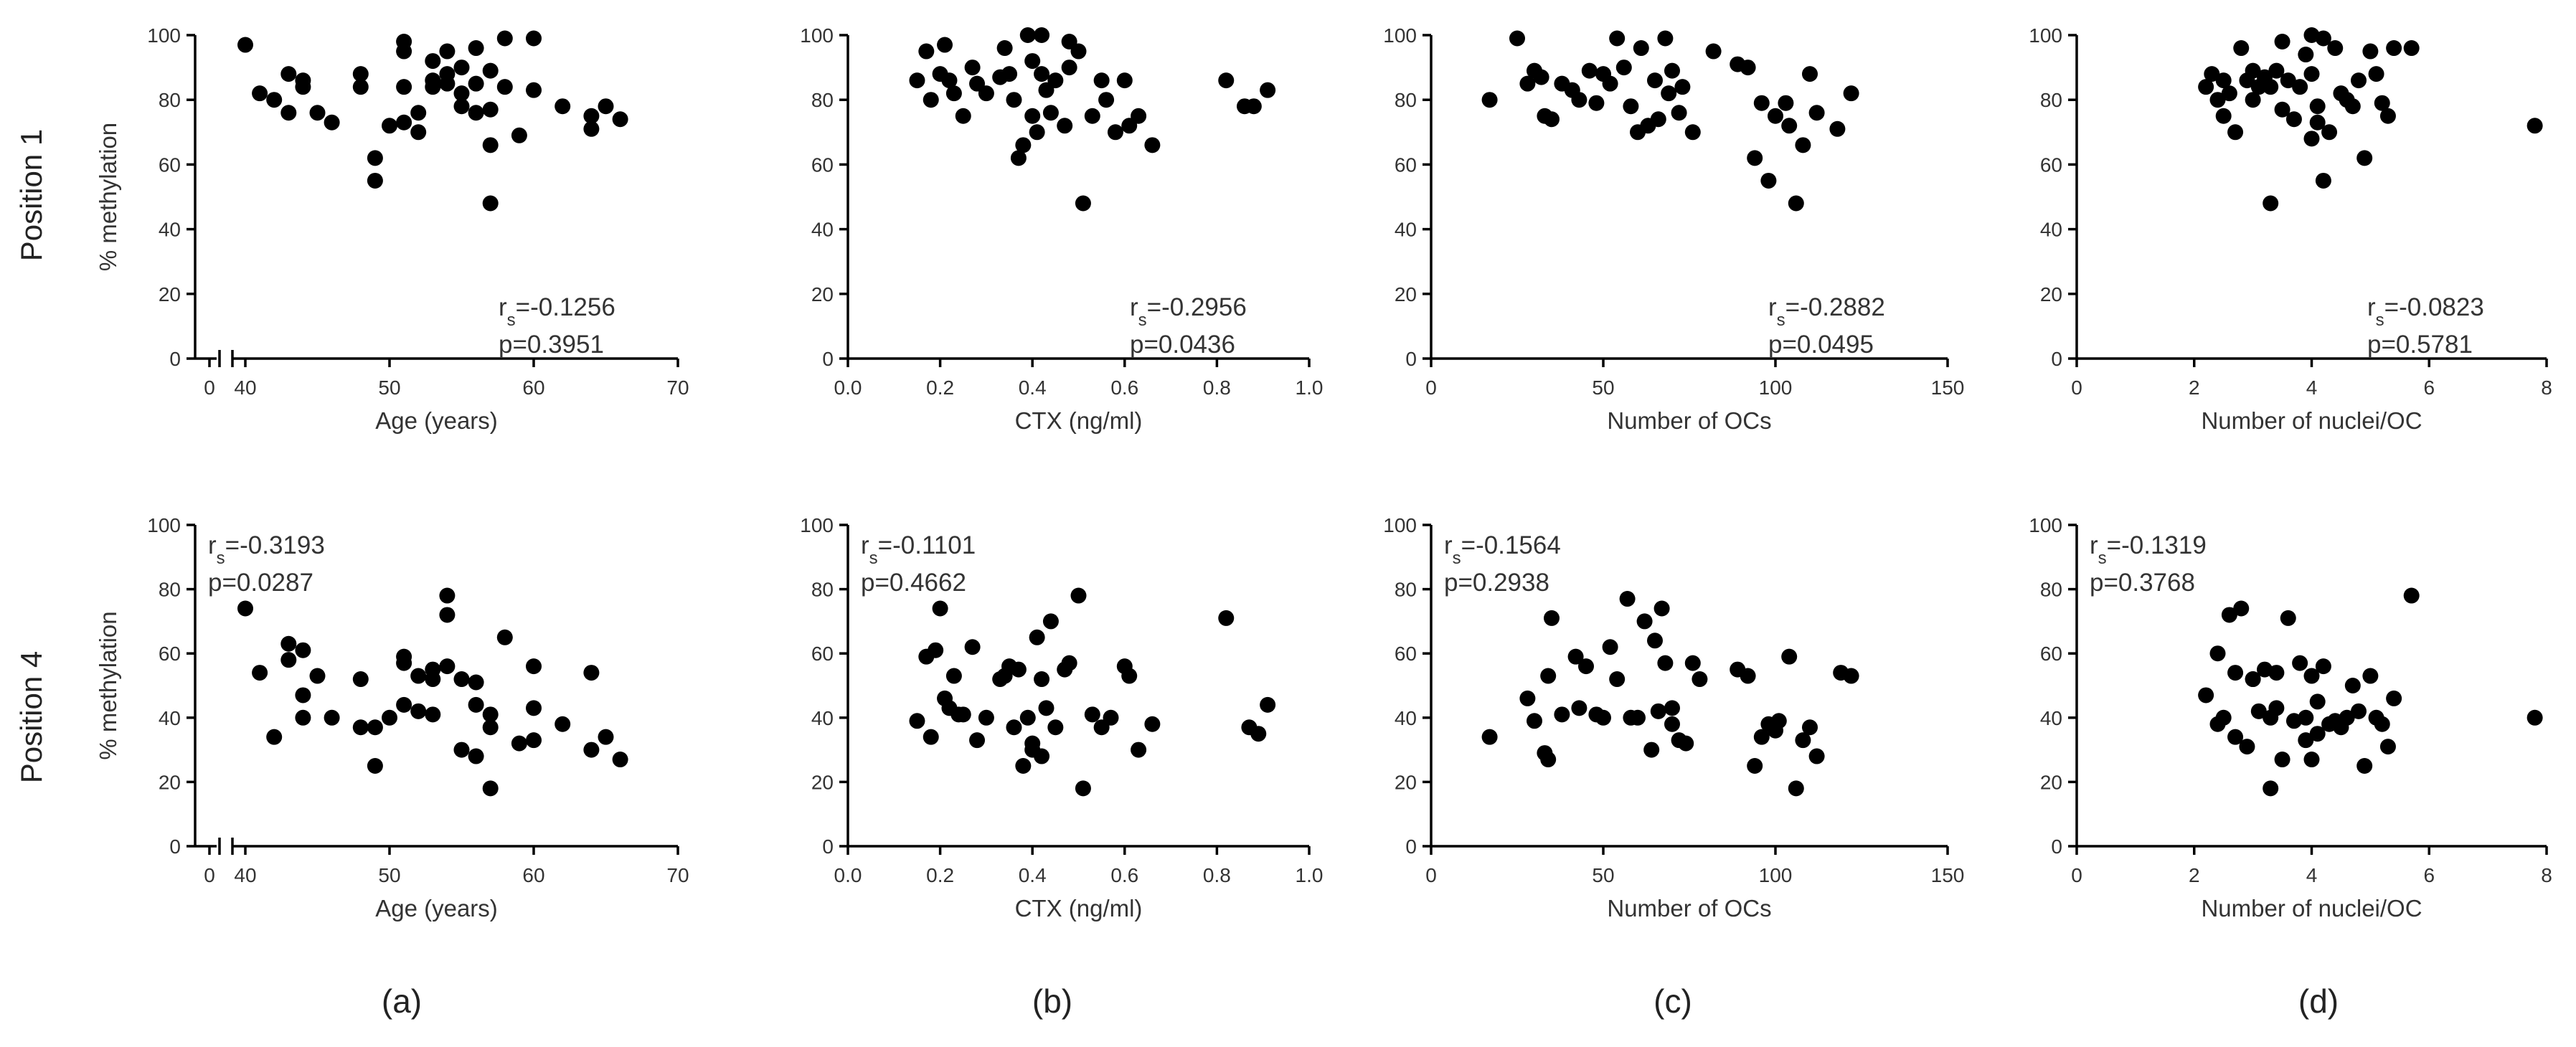 This screenshot has width=2576, height=1047. I want to click on x-axis-title: Number of OCs, so click(1689, 421).